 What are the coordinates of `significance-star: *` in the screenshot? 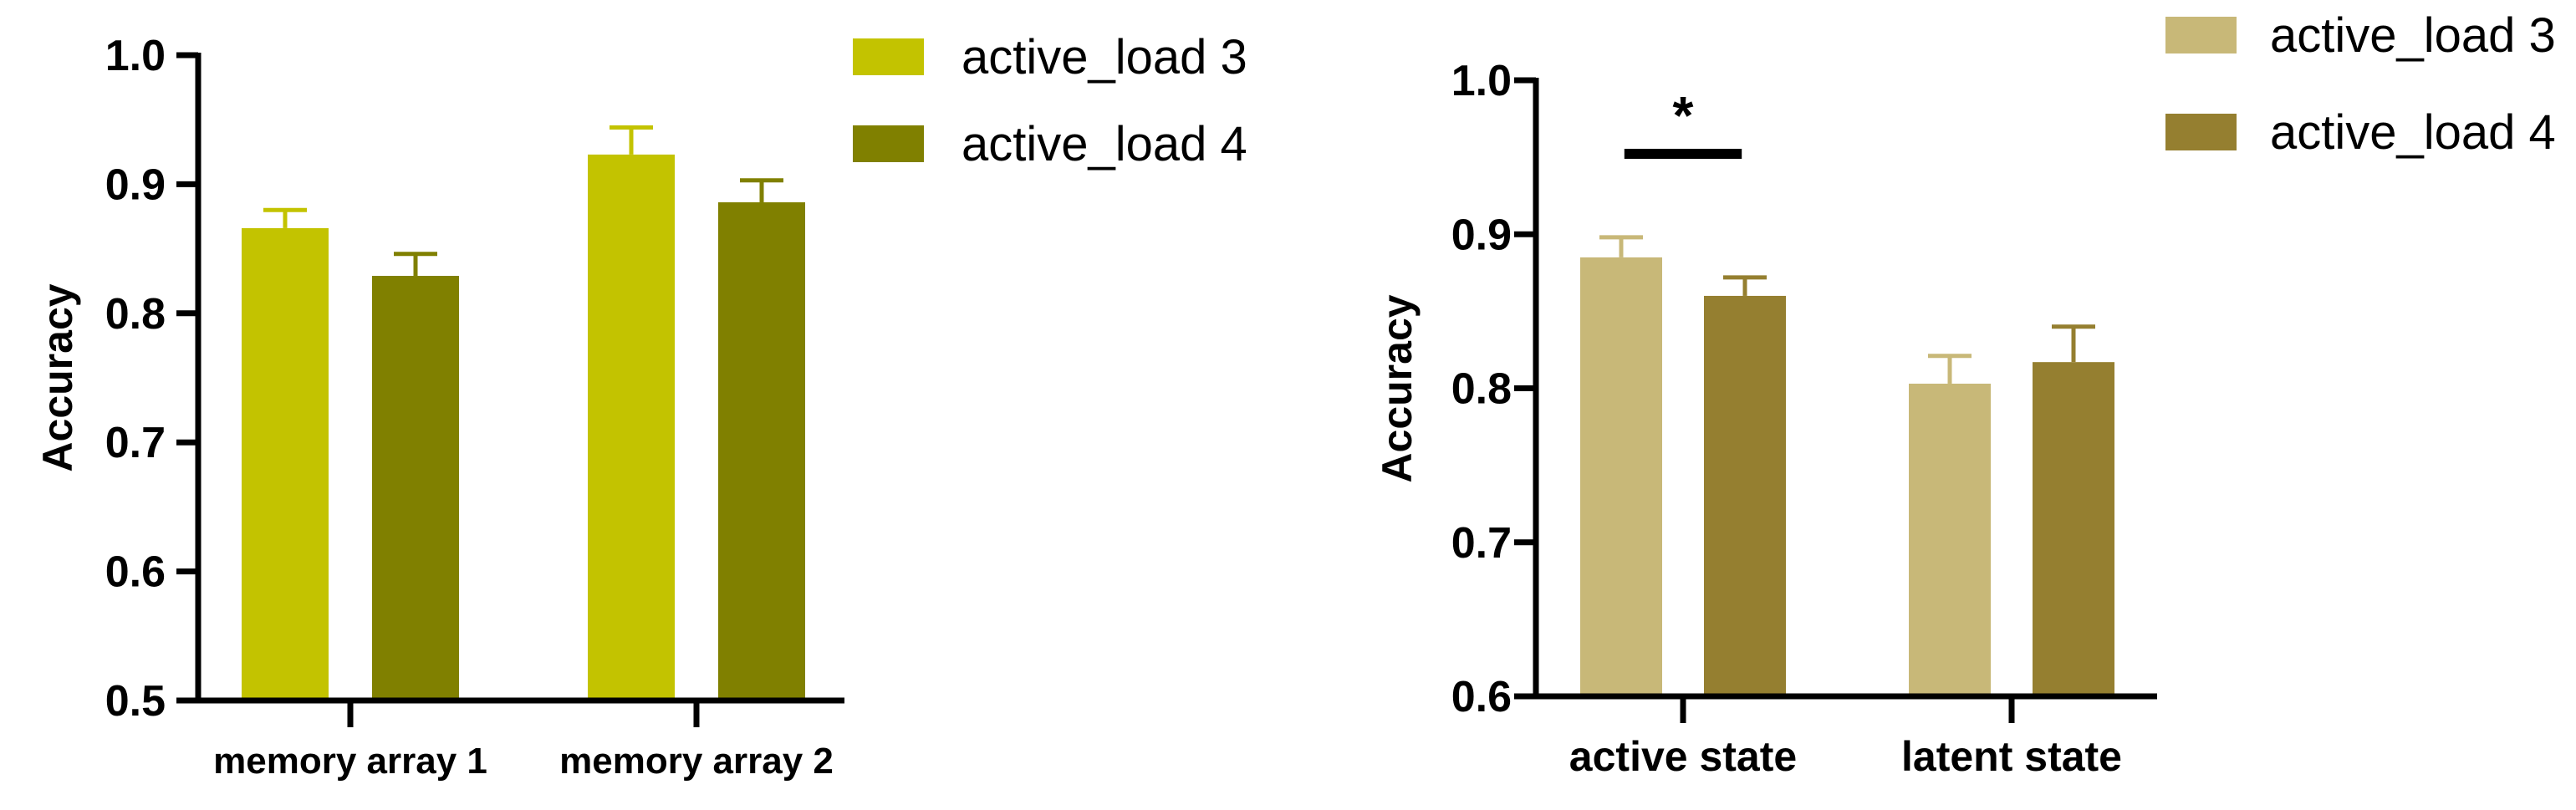 It's located at (1684, 115).